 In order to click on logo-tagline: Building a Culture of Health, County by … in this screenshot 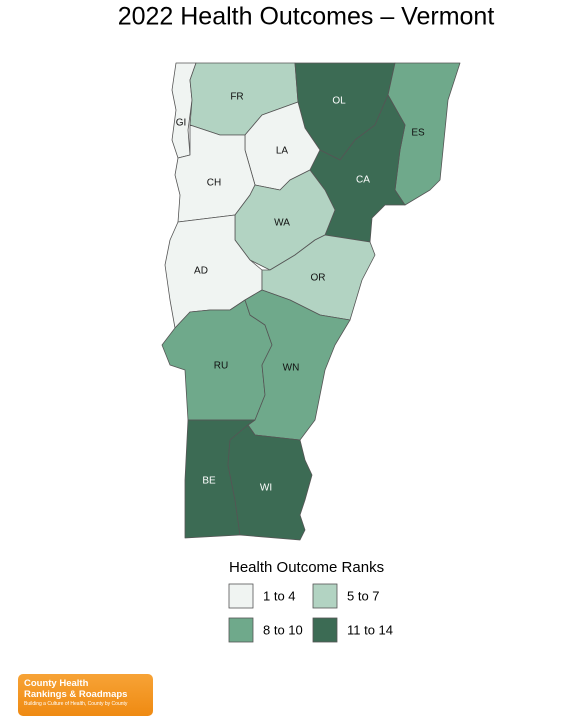, I will do `click(76, 704)`.